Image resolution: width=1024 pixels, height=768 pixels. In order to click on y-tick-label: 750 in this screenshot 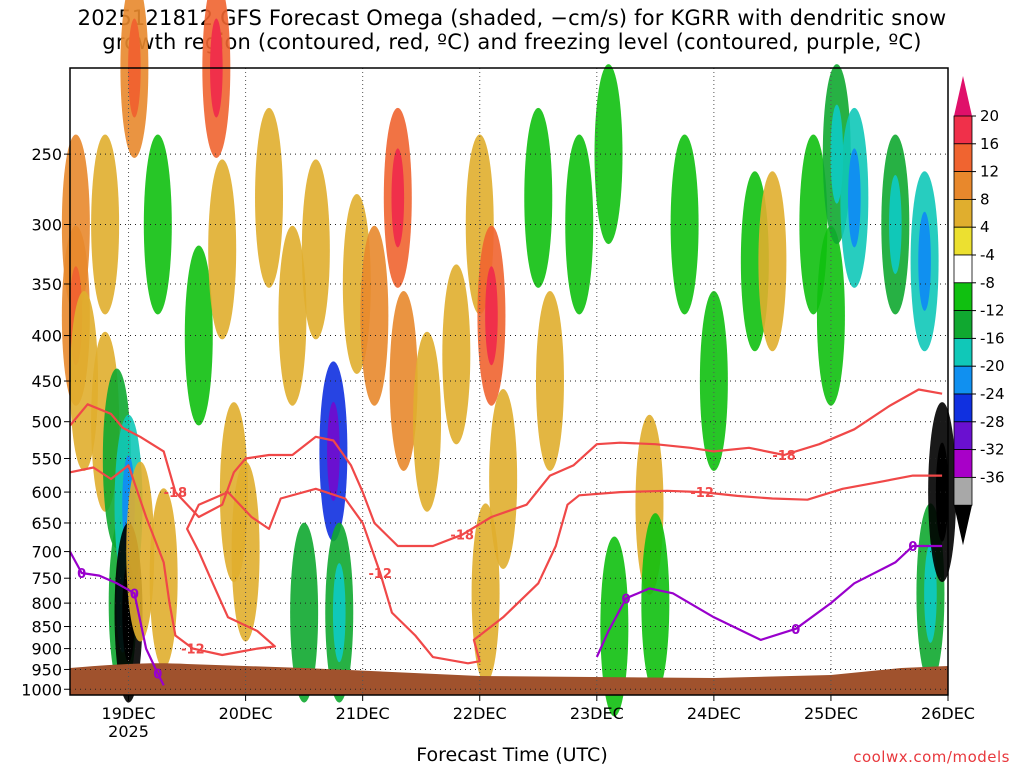, I will do `click(46, 578)`.